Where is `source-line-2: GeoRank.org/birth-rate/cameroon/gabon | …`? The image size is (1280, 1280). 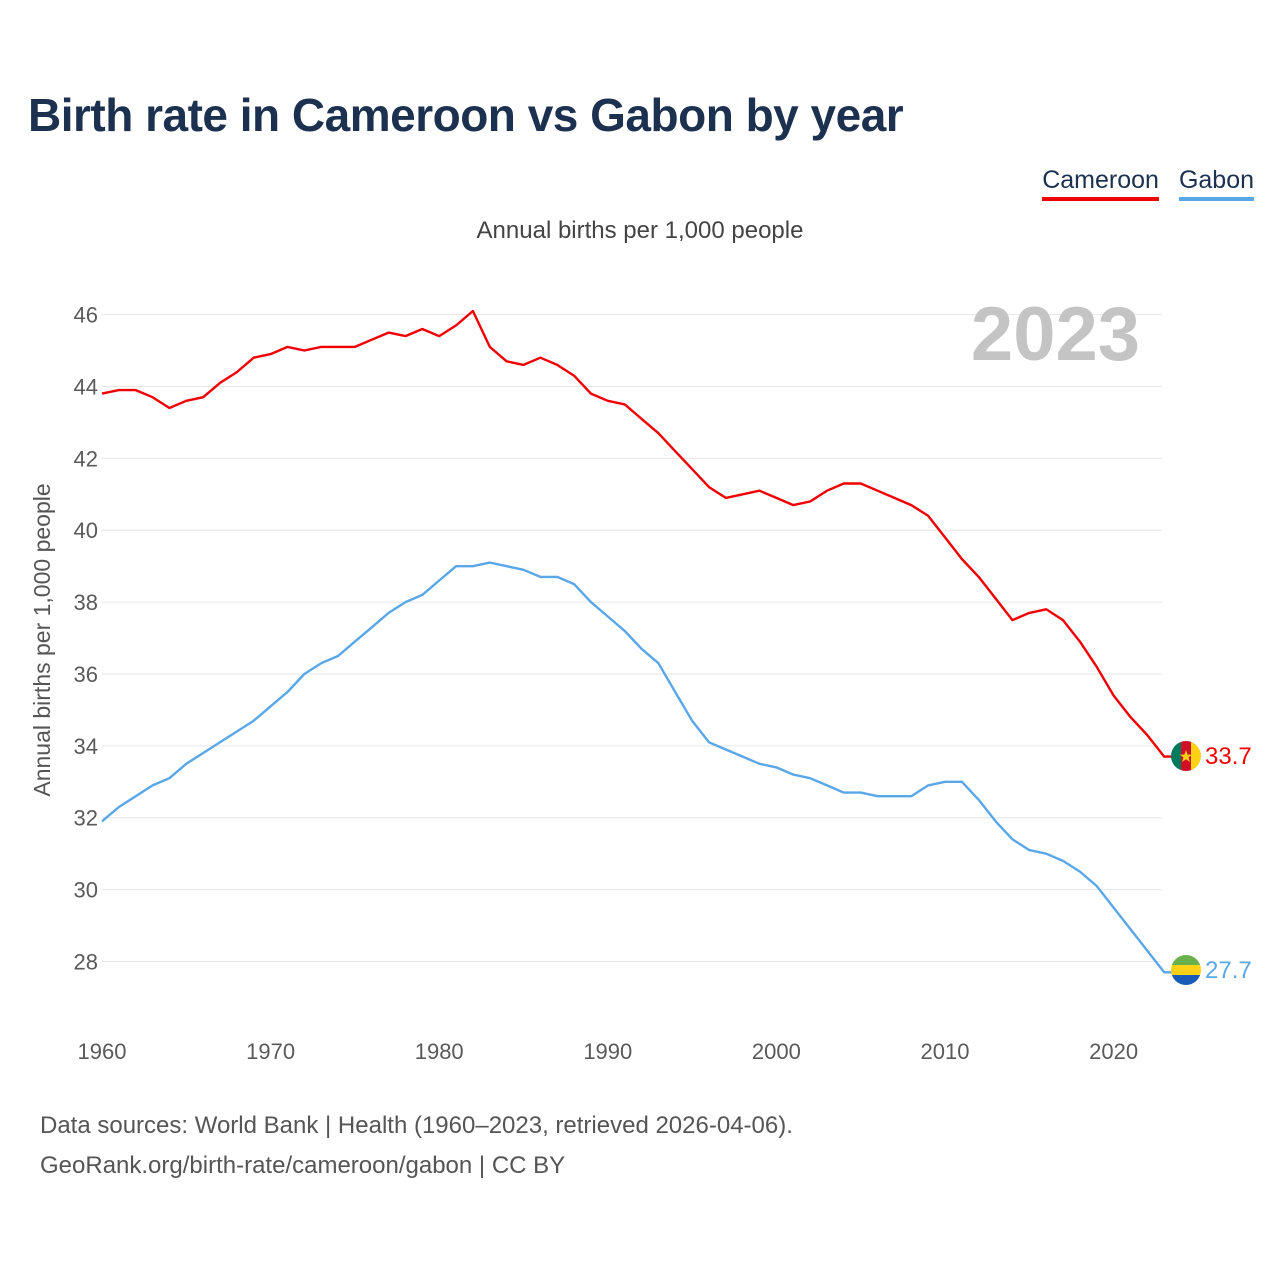
source-line-2: GeoRank.org/birth-rate/cameroon/gabon | … is located at coordinates (303, 1165).